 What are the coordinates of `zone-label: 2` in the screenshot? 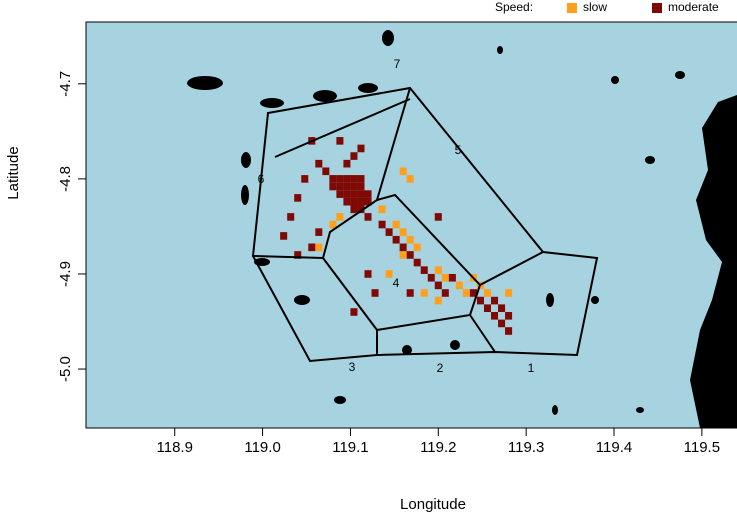 It's located at (440, 368).